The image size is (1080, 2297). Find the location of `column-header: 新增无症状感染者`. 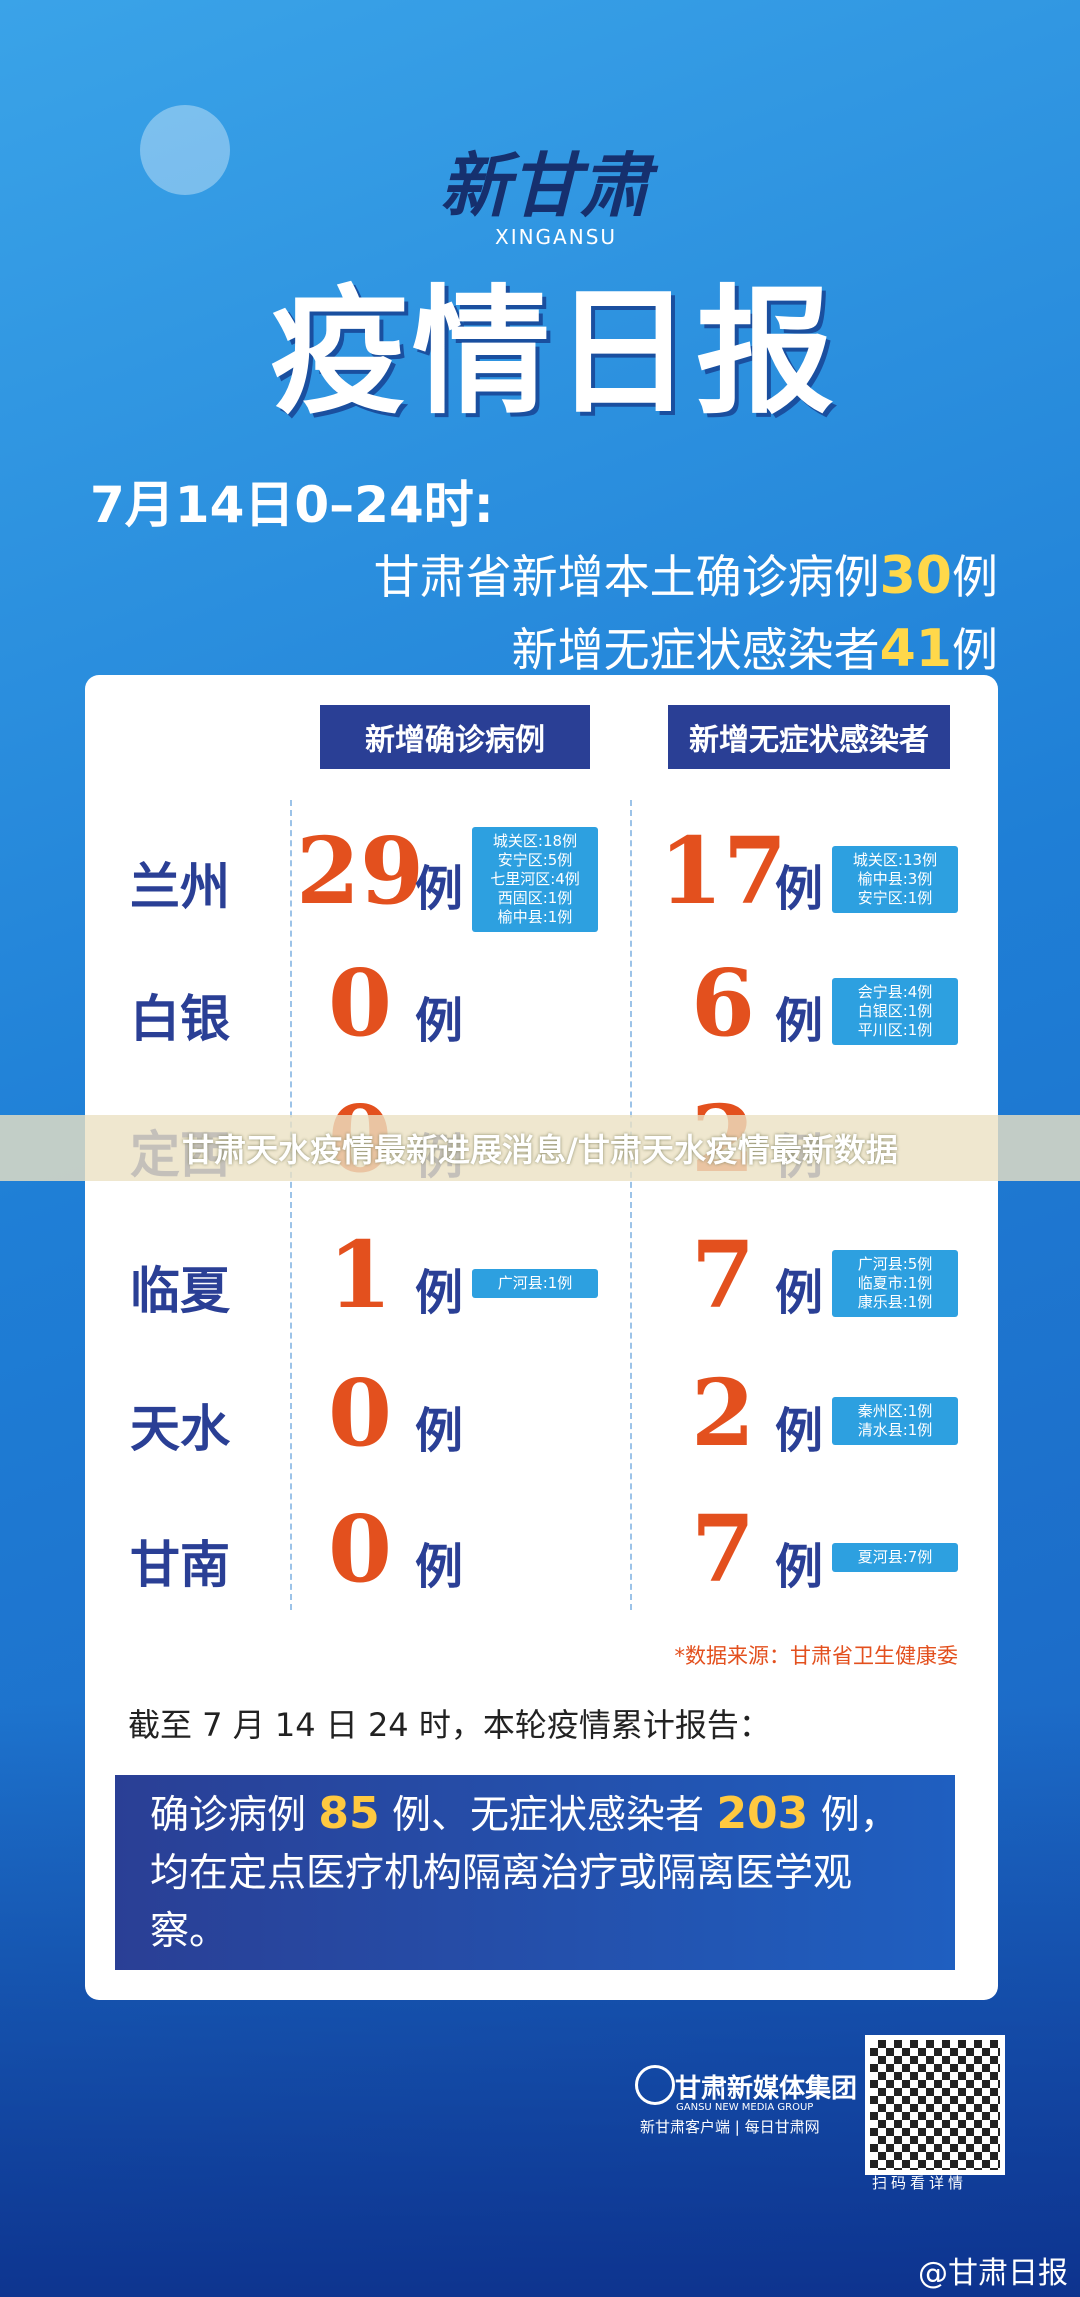

column-header: 新增无症状感染者 is located at coordinates (809, 737).